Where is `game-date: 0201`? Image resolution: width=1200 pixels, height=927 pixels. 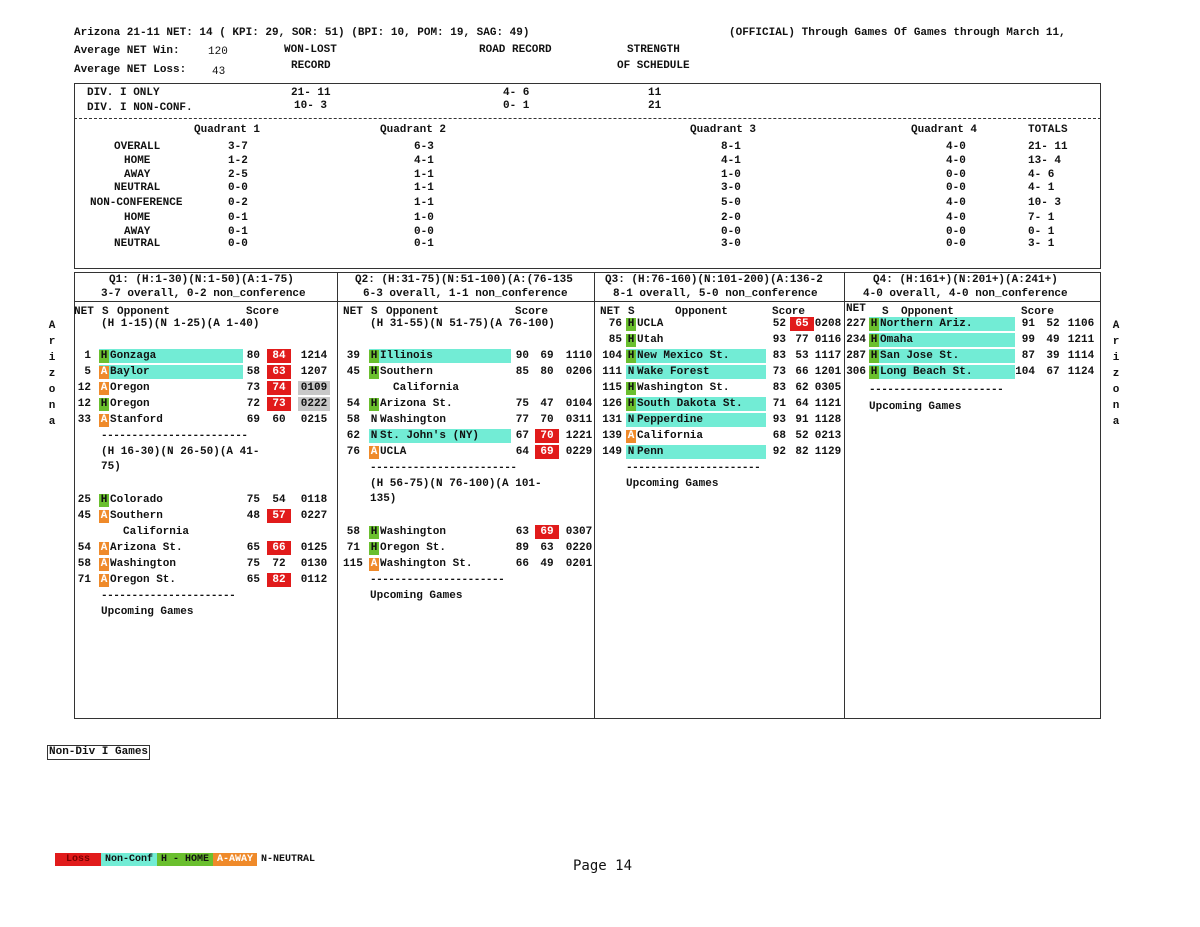 game-date: 0201 is located at coordinates (579, 564).